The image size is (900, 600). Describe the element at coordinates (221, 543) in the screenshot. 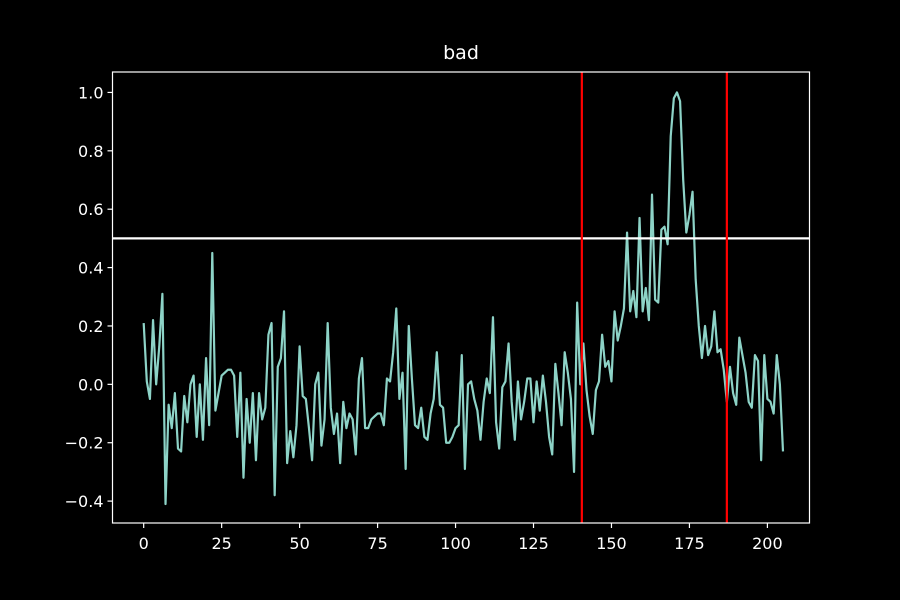

I see `x-tick-label: 25` at that location.